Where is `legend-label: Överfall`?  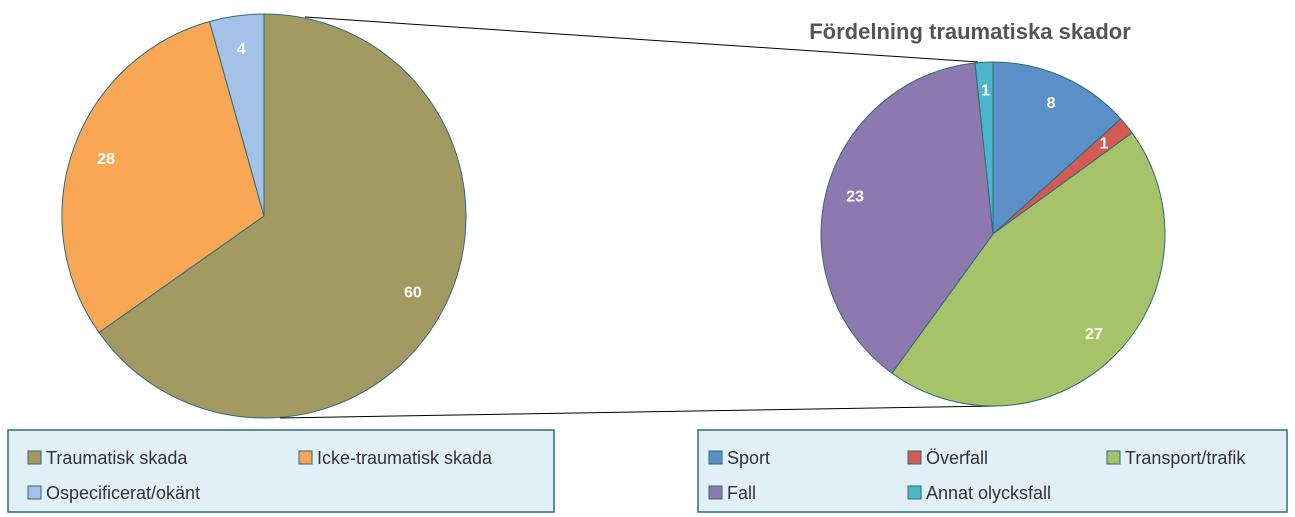 legend-label: Överfall is located at coordinates (957, 458).